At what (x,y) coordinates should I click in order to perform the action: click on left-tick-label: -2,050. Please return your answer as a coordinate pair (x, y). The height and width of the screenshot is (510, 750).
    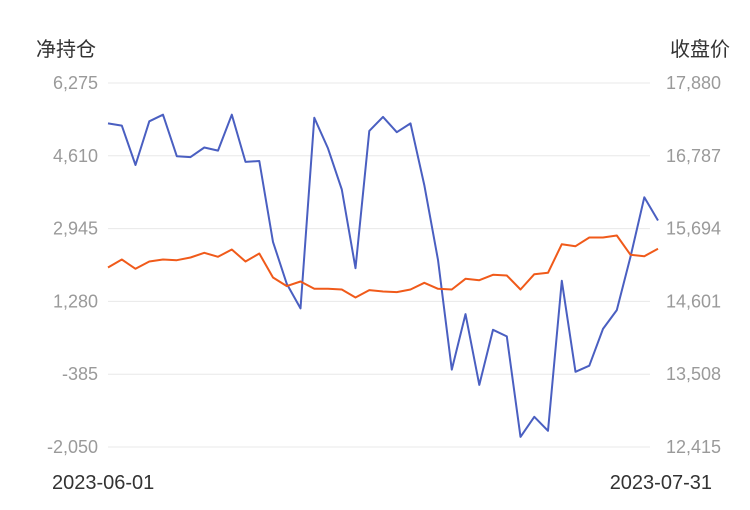
    Looking at the image, I should click on (72, 447).